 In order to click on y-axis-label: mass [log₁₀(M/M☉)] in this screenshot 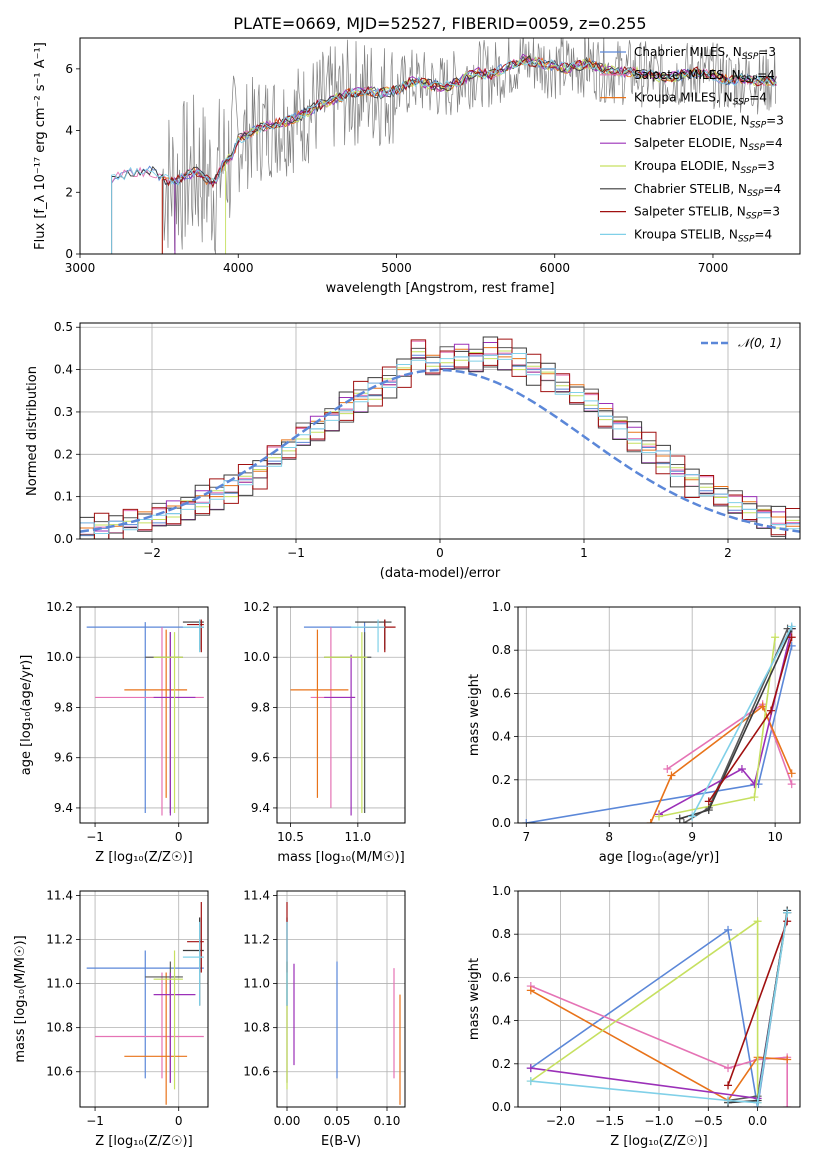, I will do `click(20, 998)`.